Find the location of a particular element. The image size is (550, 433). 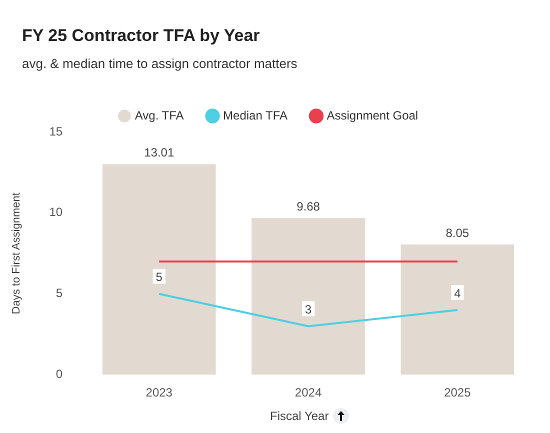

chart-subtitle: avg. & median time to assign contractor matters is located at coordinates (160, 63).